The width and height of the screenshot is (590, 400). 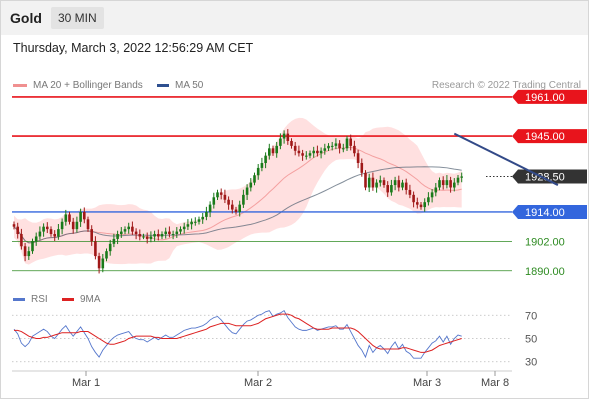 I want to click on rsi-tick-label: 70, so click(x=531, y=316).